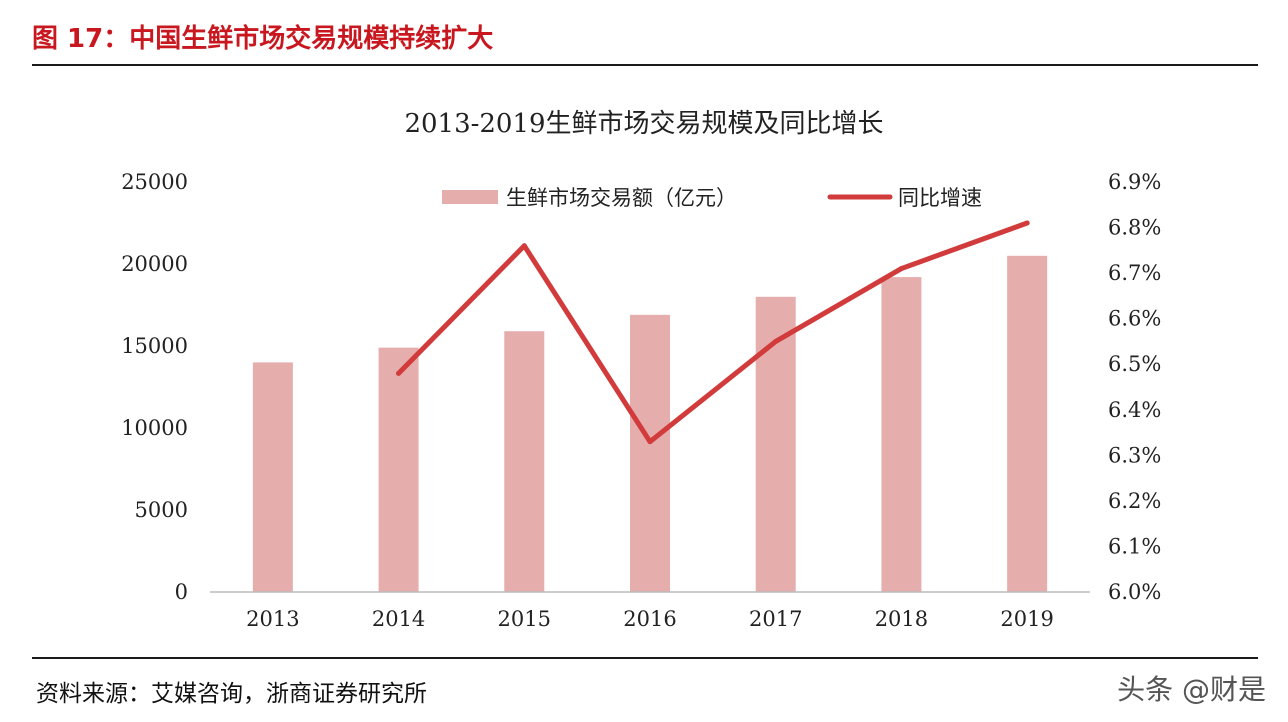 This screenshot has width=1288, height=722. Describe the element at coordinates (775, 619) in the screenshot. I see `x-tick-label: 2017` at that location.